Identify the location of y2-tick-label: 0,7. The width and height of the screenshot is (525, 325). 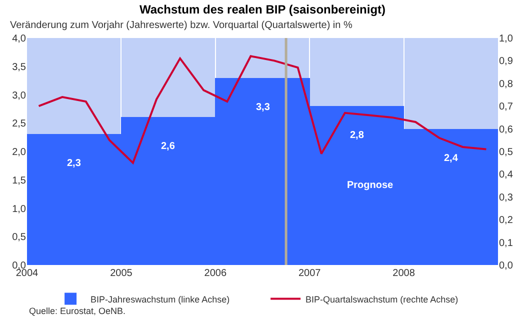
(506, 107).